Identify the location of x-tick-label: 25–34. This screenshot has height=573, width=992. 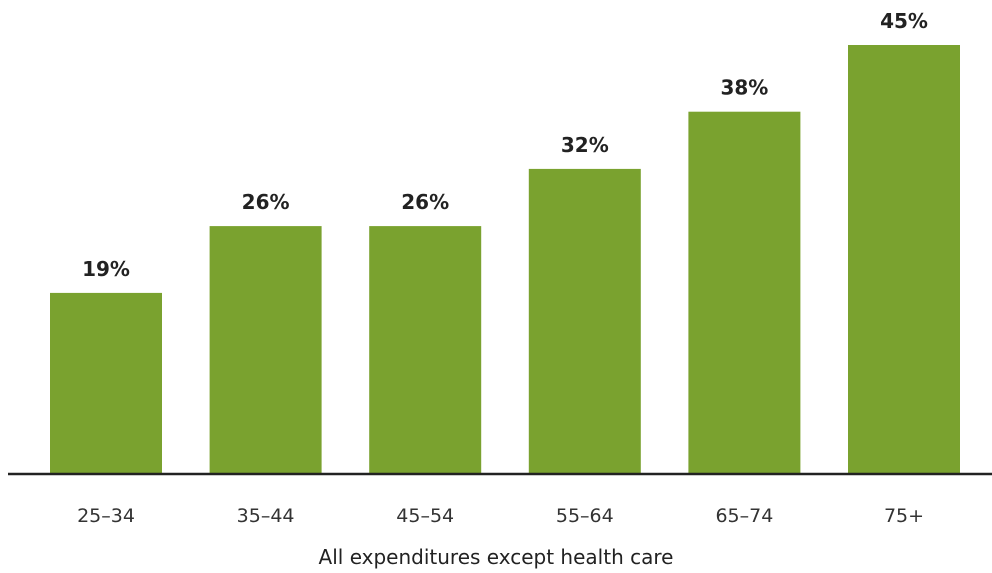
(106, 516).